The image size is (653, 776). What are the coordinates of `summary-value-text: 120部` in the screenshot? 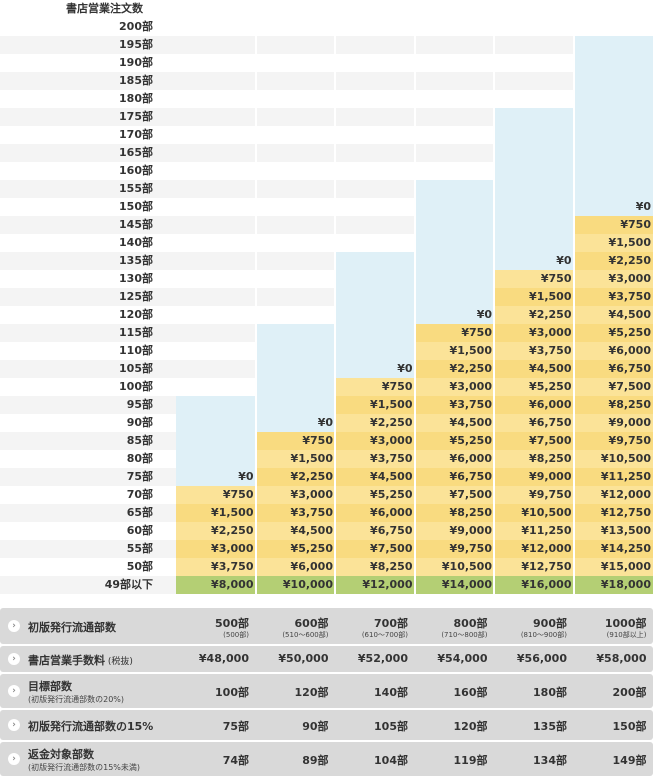 It's located at (312, 692).